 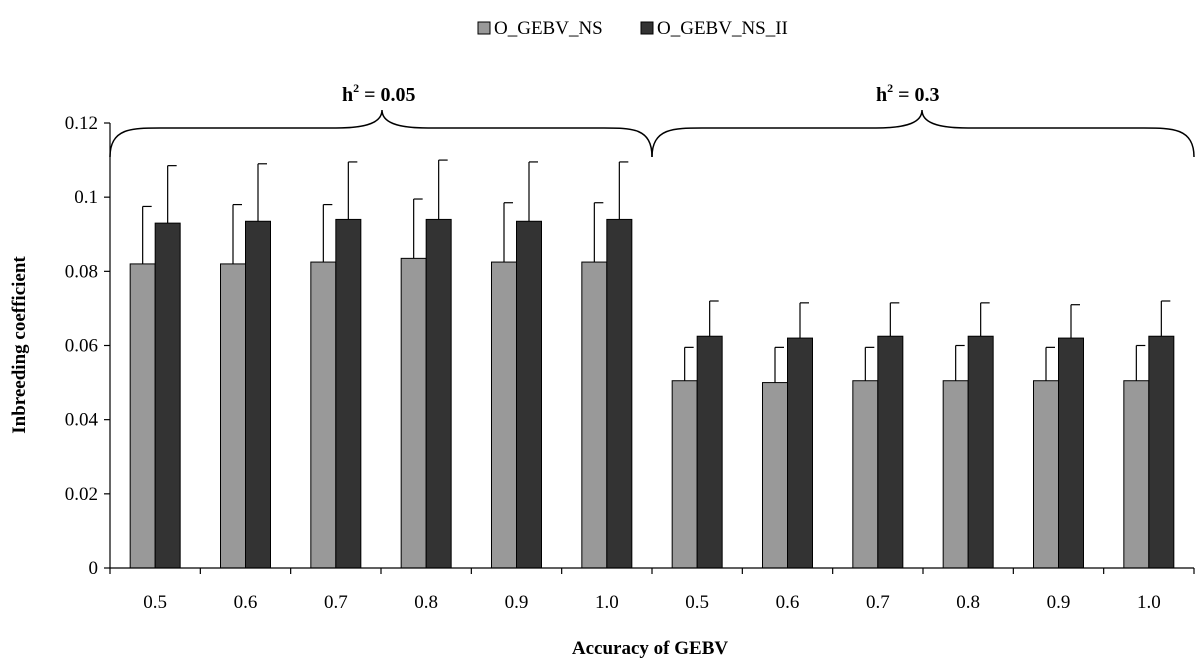 I want to click on legend-item-ns-ii: O_GEBV_NS_II, so click(x=714, y=28).